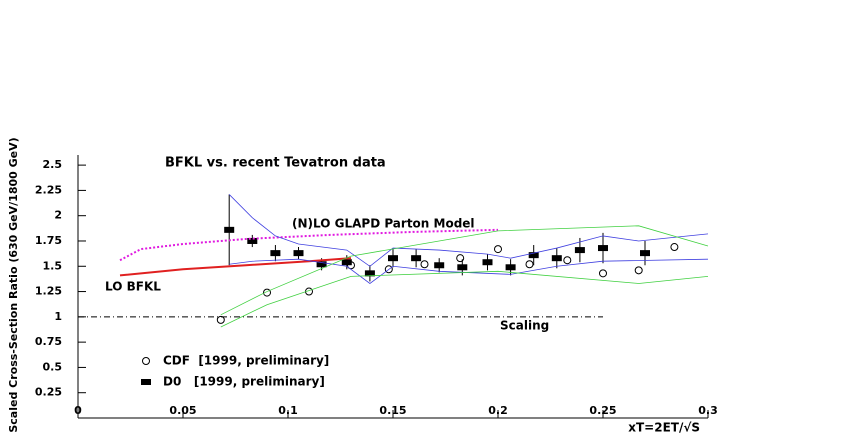 Image resolution: width=850 pixels, height=438 pixels. What do you see at coordinates (383, 224) in the screenshot?
I see `annotation: (N)LO GLAPD Parton Model` at bounding box center [383, 224].